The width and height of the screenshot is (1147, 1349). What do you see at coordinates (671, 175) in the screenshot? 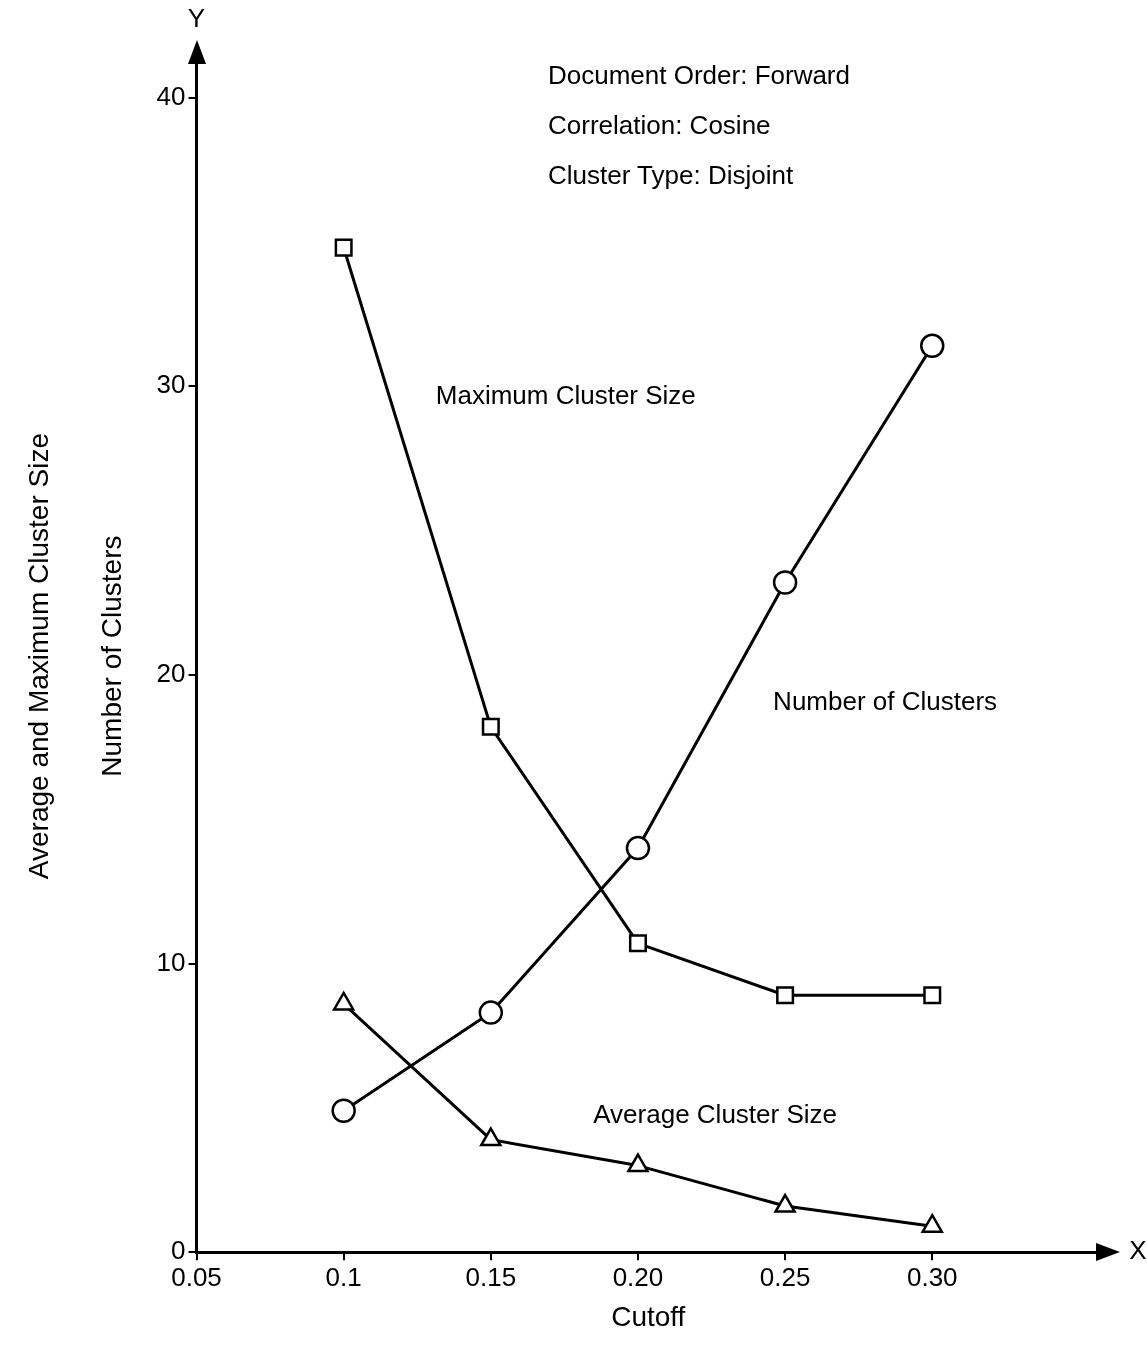
I see `annotation: Cluster Type: Disjoint` at bounding box center [671, 175].